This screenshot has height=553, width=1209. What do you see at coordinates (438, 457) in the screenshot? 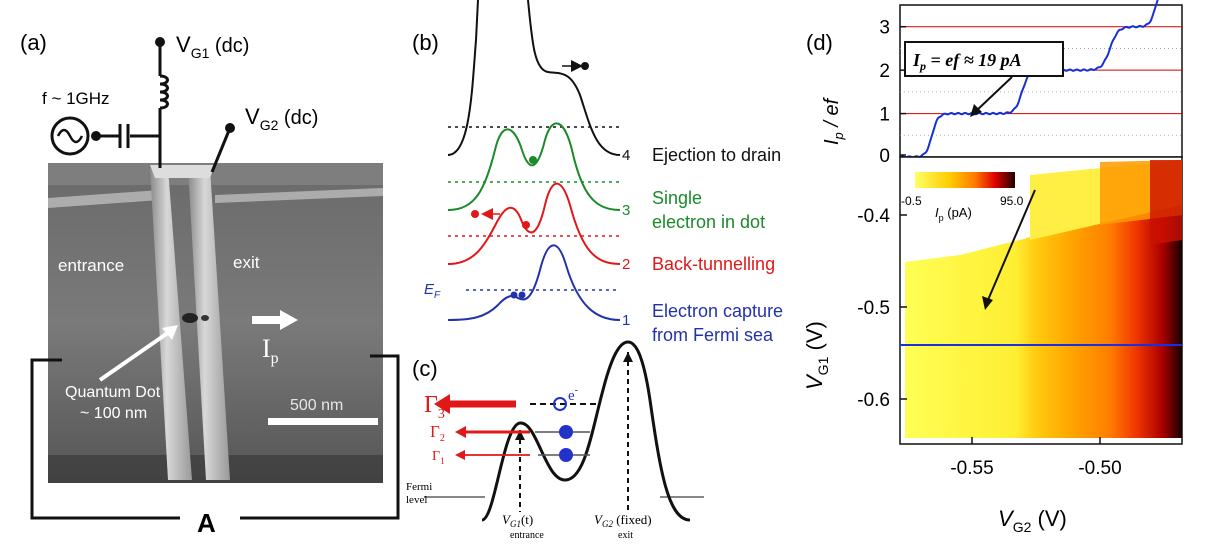
I see `gamma1-label: Γ1` at bounding box center [438, 457].